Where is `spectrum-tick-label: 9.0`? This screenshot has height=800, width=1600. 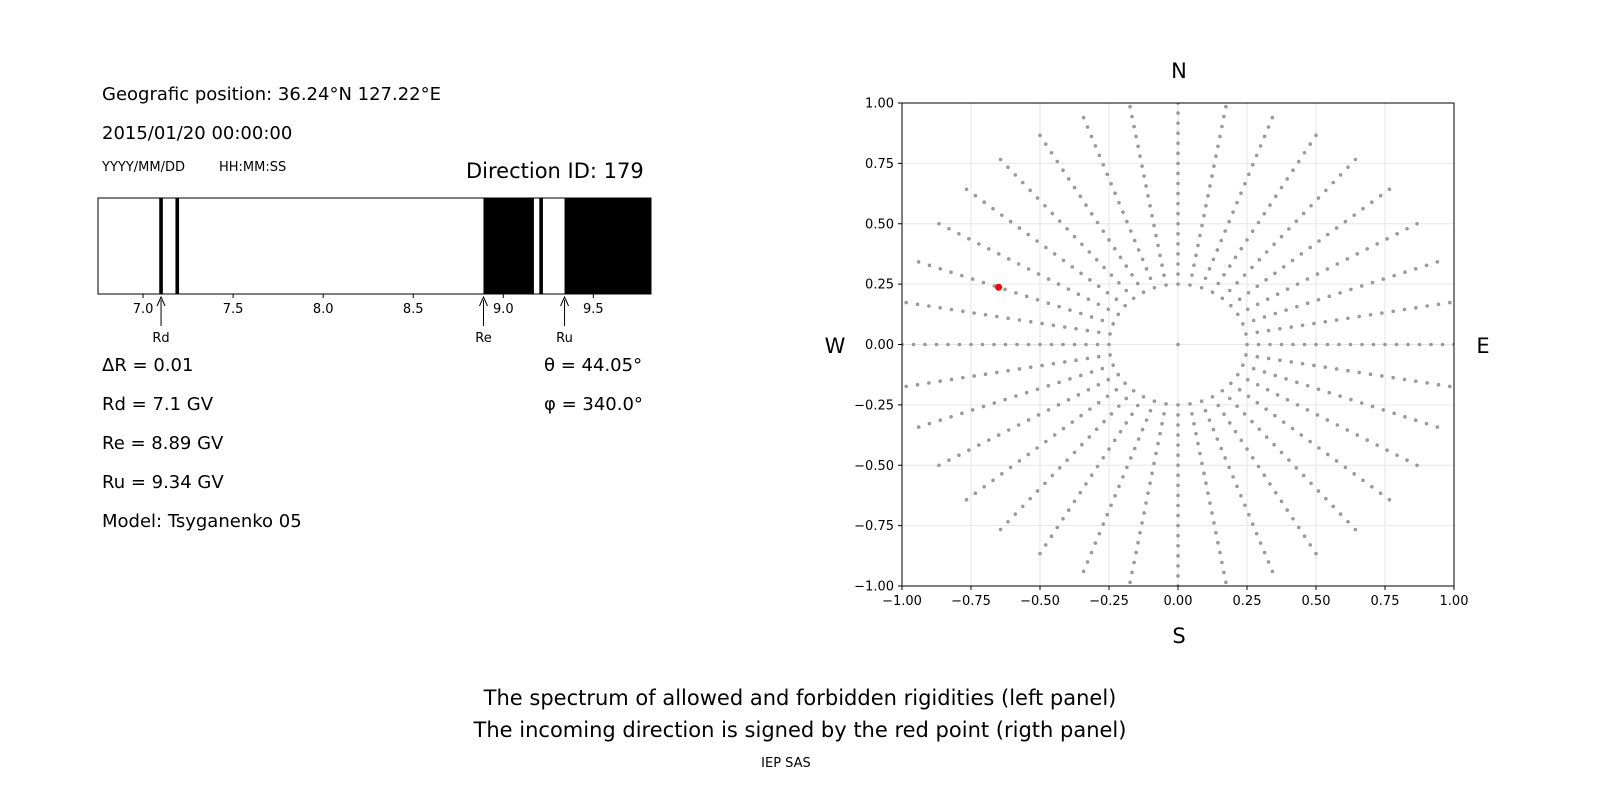
spectrum-tick-label: 9.0 is located at coordinates (503, 309).